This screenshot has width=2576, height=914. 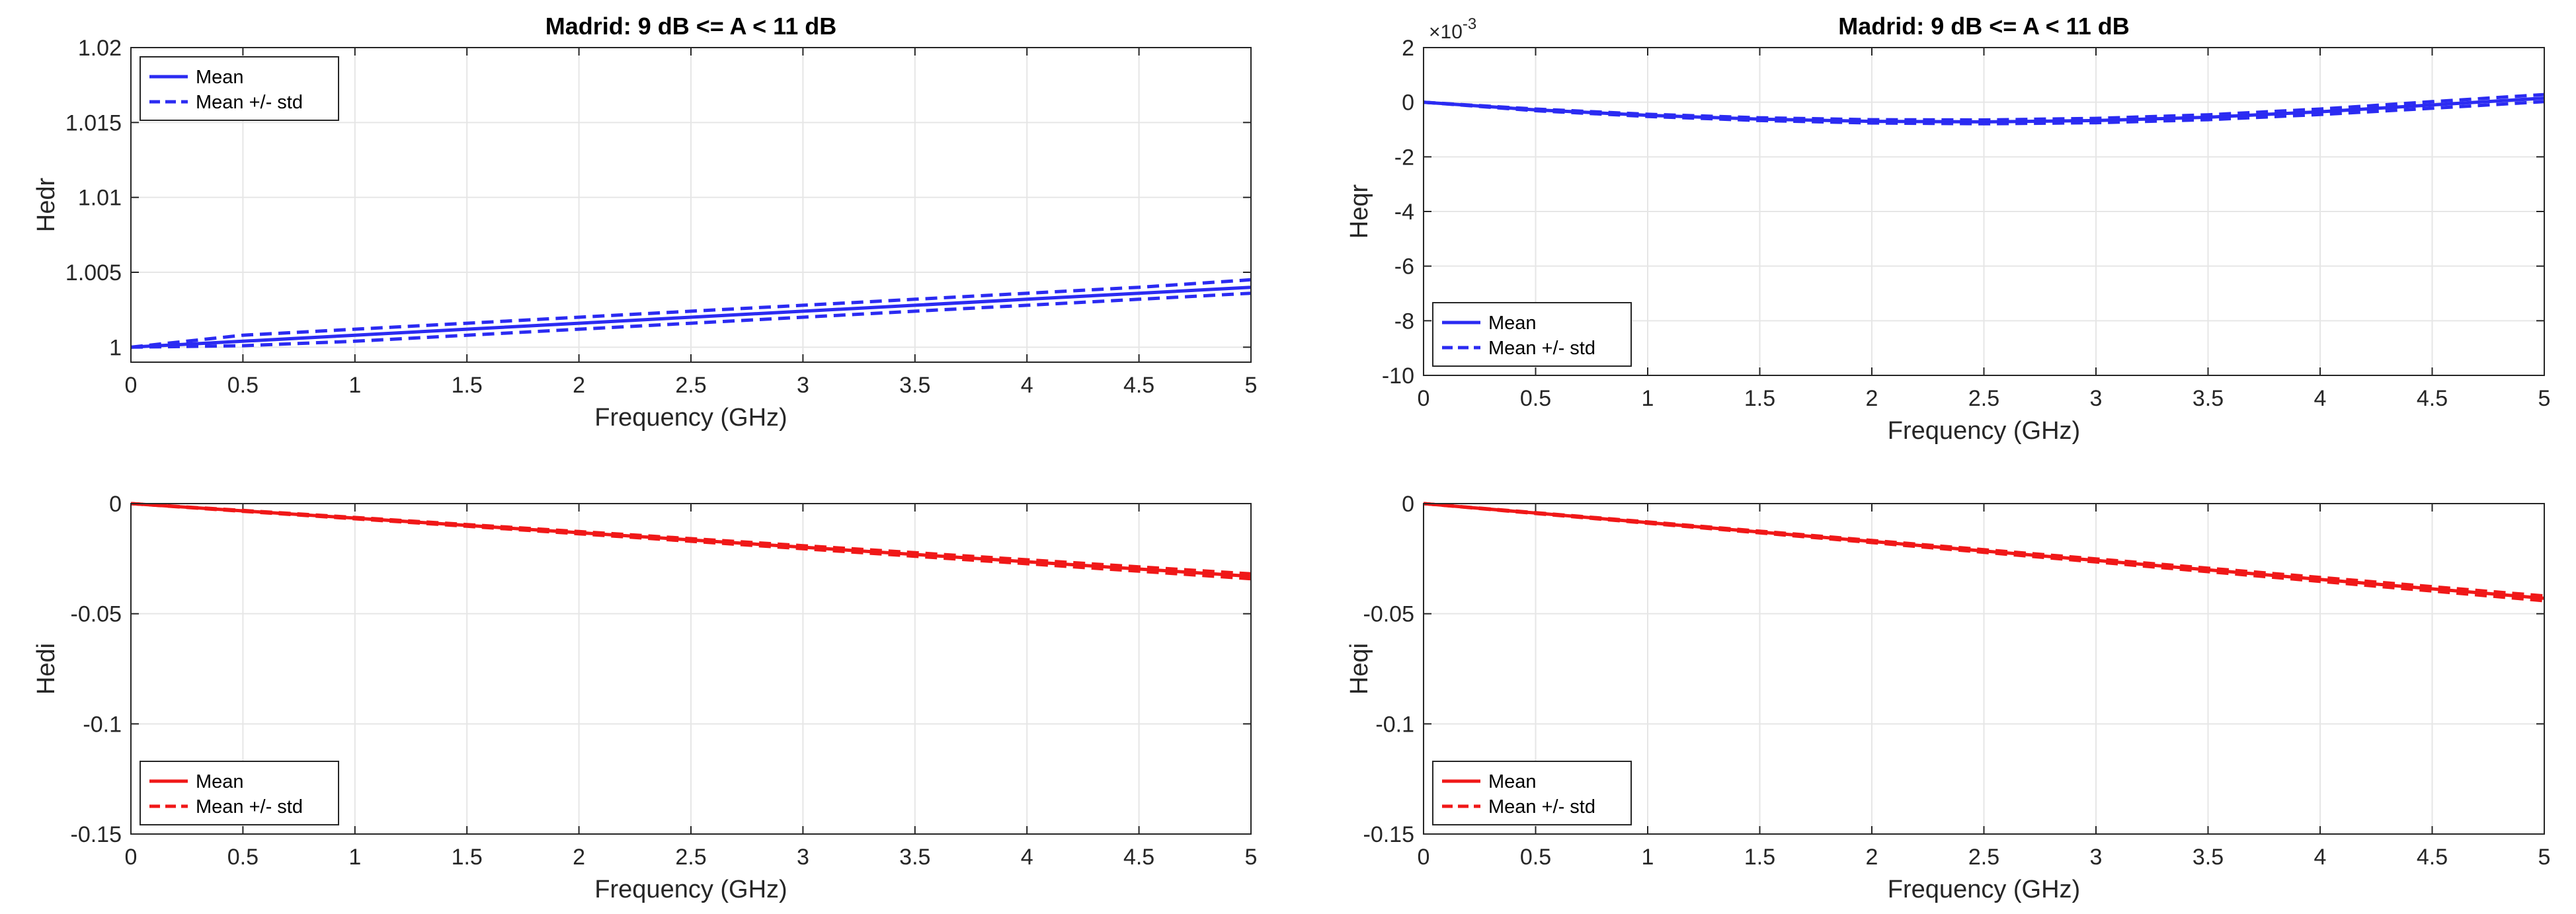 What do you see at coordinates (100, 198) in the screenshot?
I see `y-tick-label: 1.01` at bounding box center [100, 198].